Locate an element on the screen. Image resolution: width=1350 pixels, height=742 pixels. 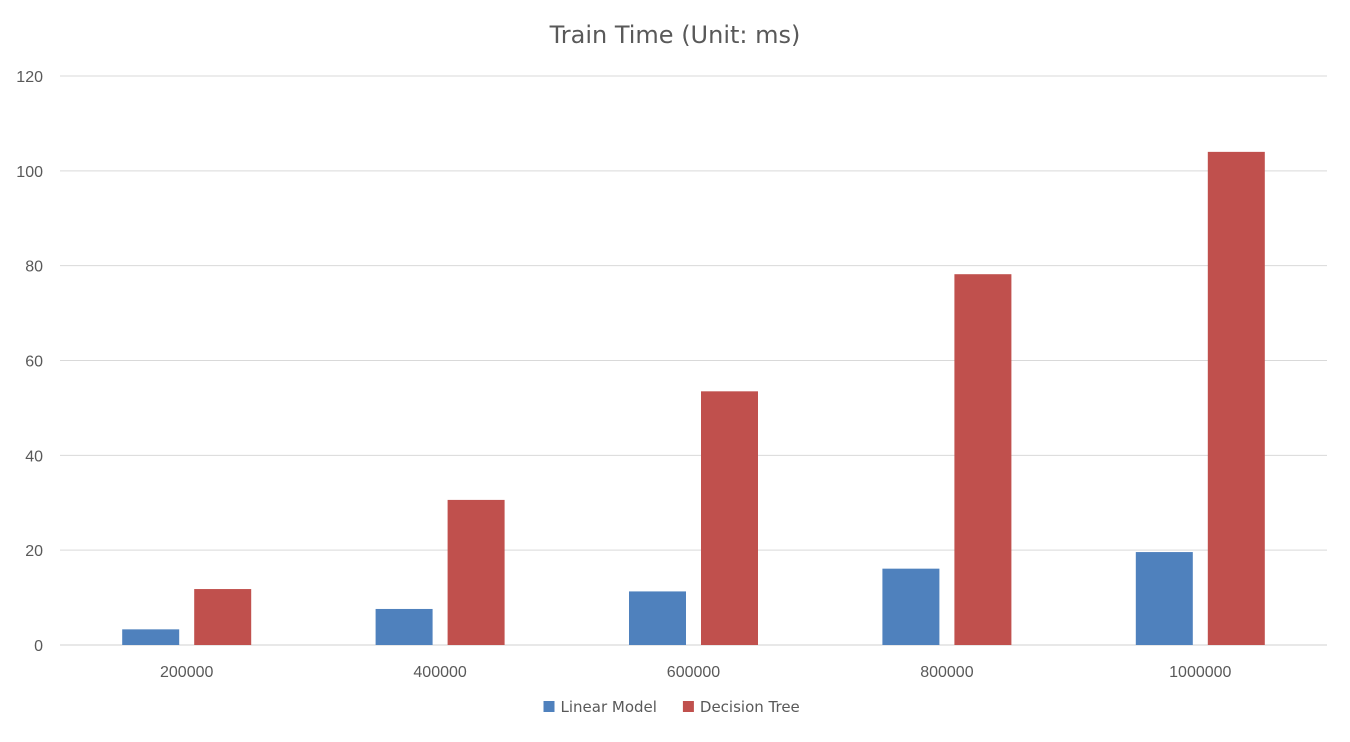
y-tick-label: 40 is located at coordinates (34, 456).